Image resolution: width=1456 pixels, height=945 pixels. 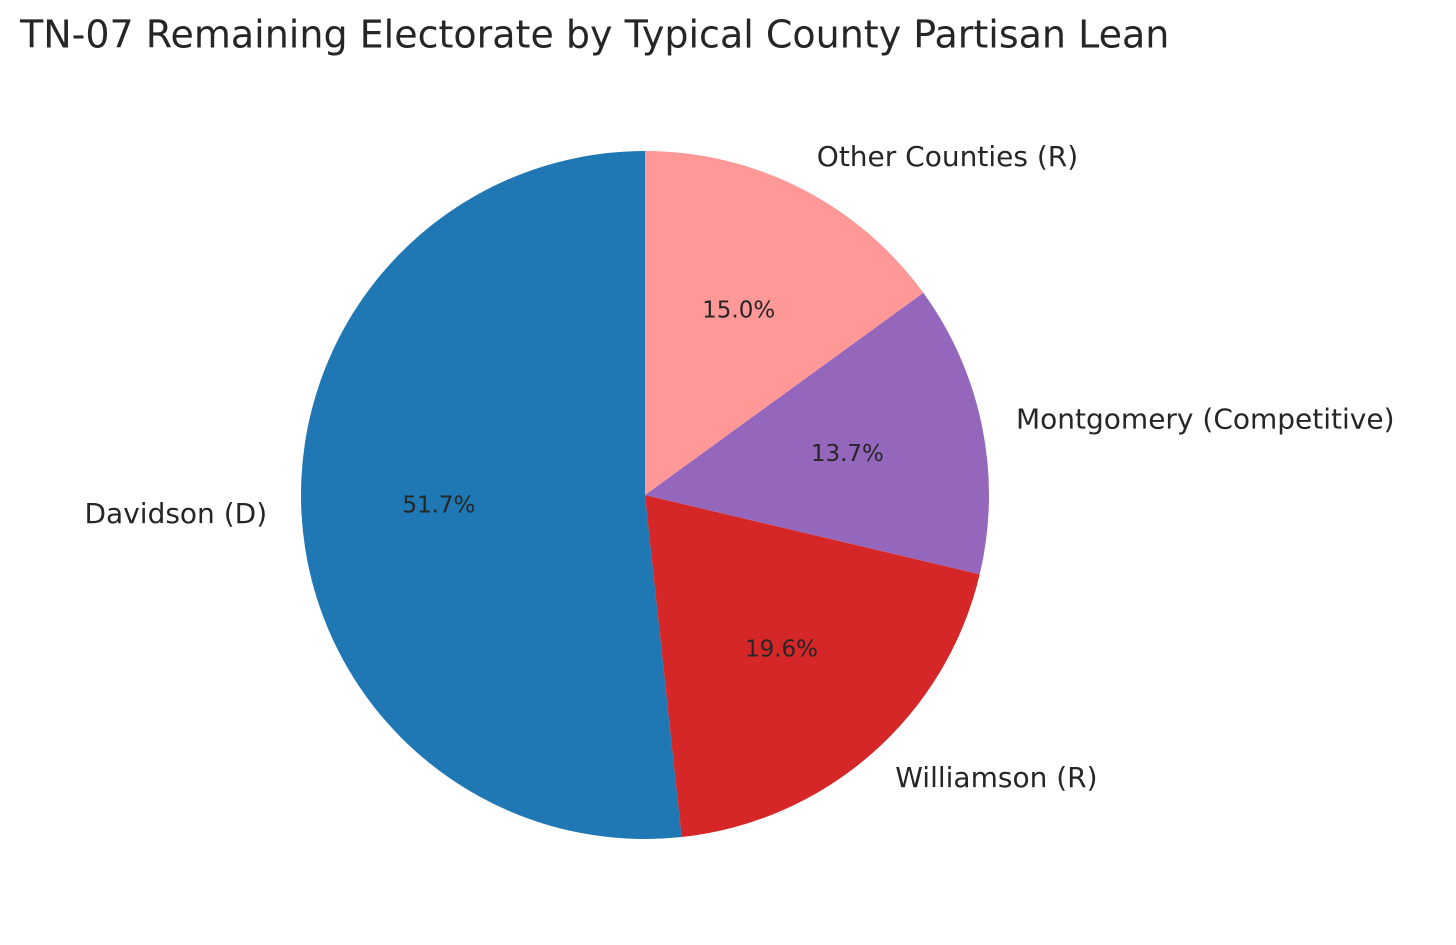 What do you see at coordinates (947, 156) in the screenshot?
I see `slice-label: Other Counties (R)` at bounding box center [947, 156].